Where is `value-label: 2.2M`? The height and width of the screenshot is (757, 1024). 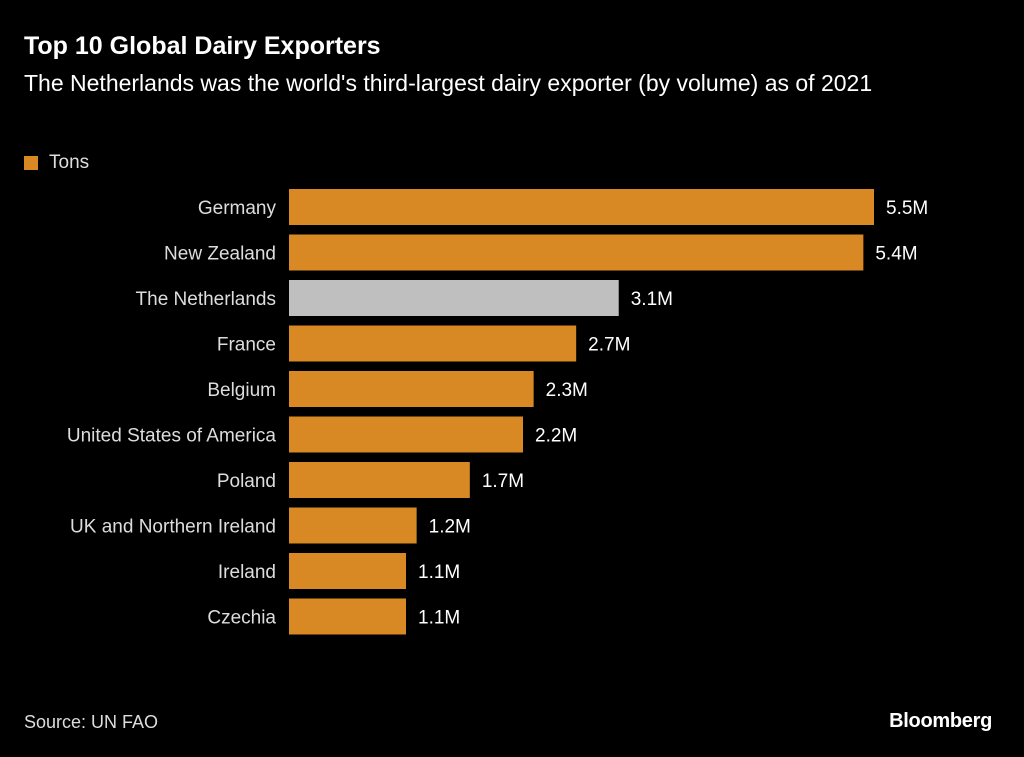 value-label: 2.2M is located at coordinates (556, 436).